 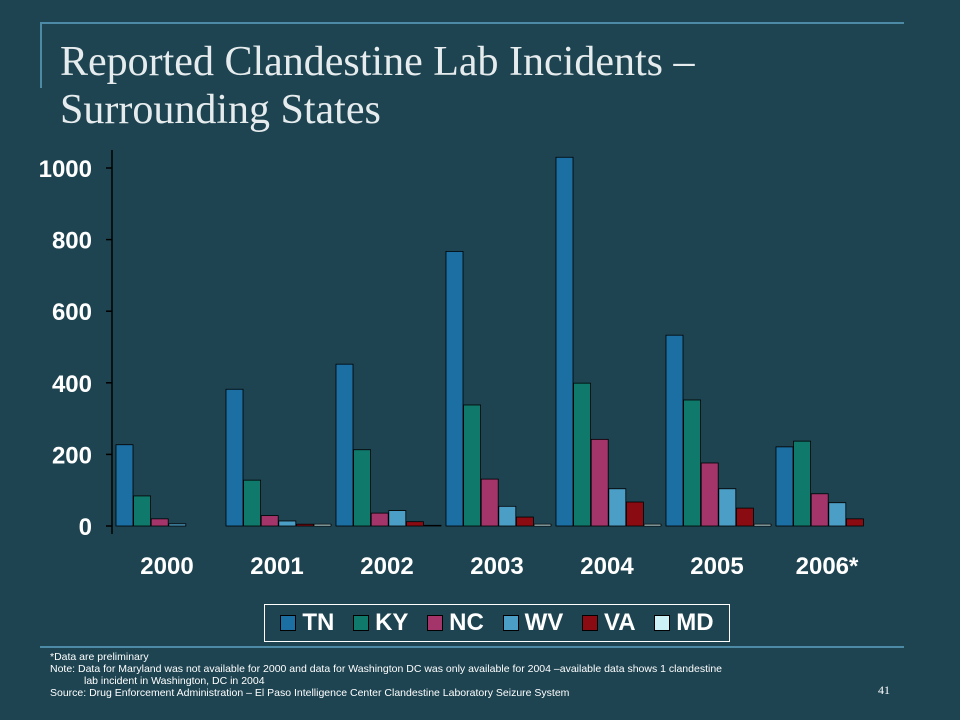 What do you see at coordinates (599, 482) in the screenshot?
I see `bar-nc-2004` at bounding box center [599, 482].